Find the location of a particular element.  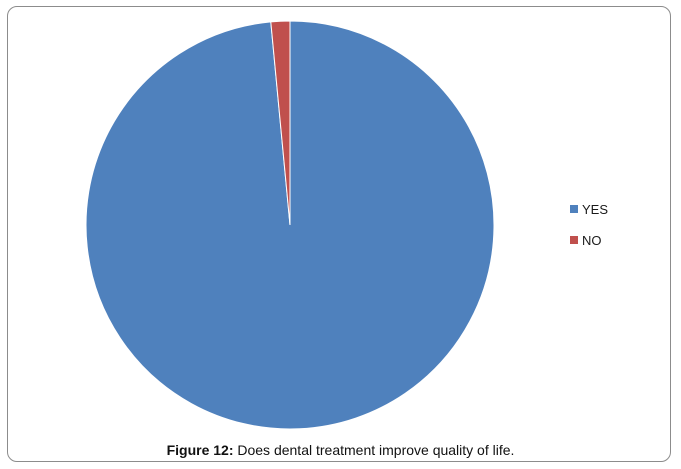

legend-label-no: NO is located at coordinates (592, 240).